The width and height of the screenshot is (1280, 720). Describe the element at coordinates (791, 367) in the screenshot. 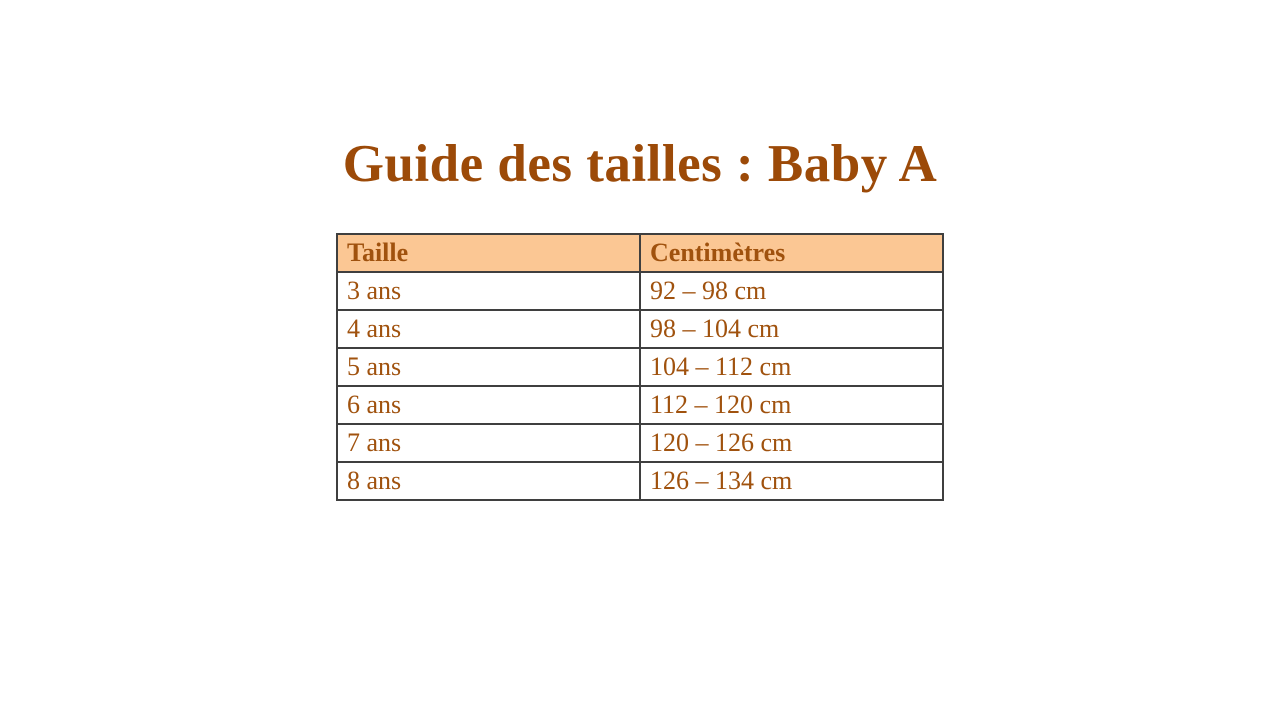

I see `cell-centimetres: 104 – 112 cm` at that location.